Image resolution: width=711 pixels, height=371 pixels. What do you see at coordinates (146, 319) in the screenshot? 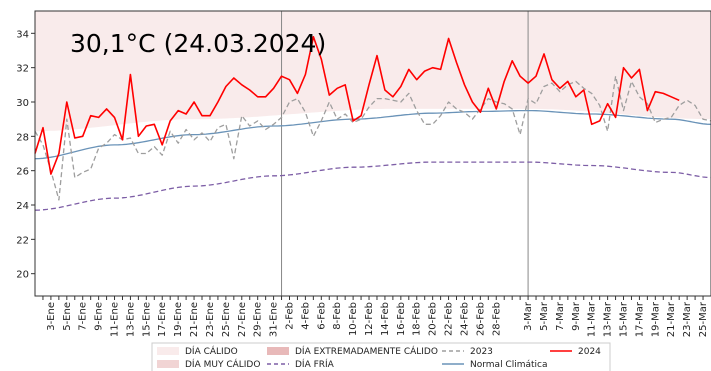
I see `x-tick-label: 15-Ene` at bounding box center [146, 319].